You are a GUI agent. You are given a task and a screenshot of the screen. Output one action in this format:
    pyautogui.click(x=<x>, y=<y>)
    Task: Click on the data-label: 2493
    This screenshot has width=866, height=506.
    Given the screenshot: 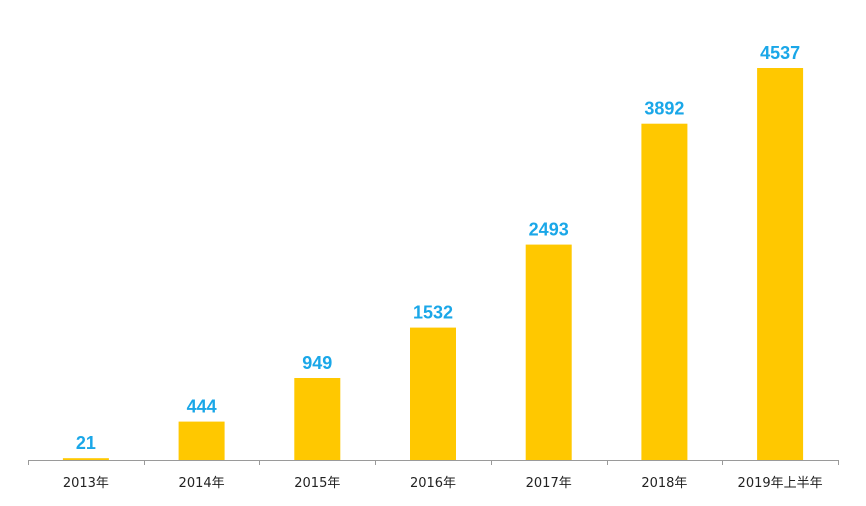 What is the action you would take?
    pyautogui.click(x=549, y=230)
    